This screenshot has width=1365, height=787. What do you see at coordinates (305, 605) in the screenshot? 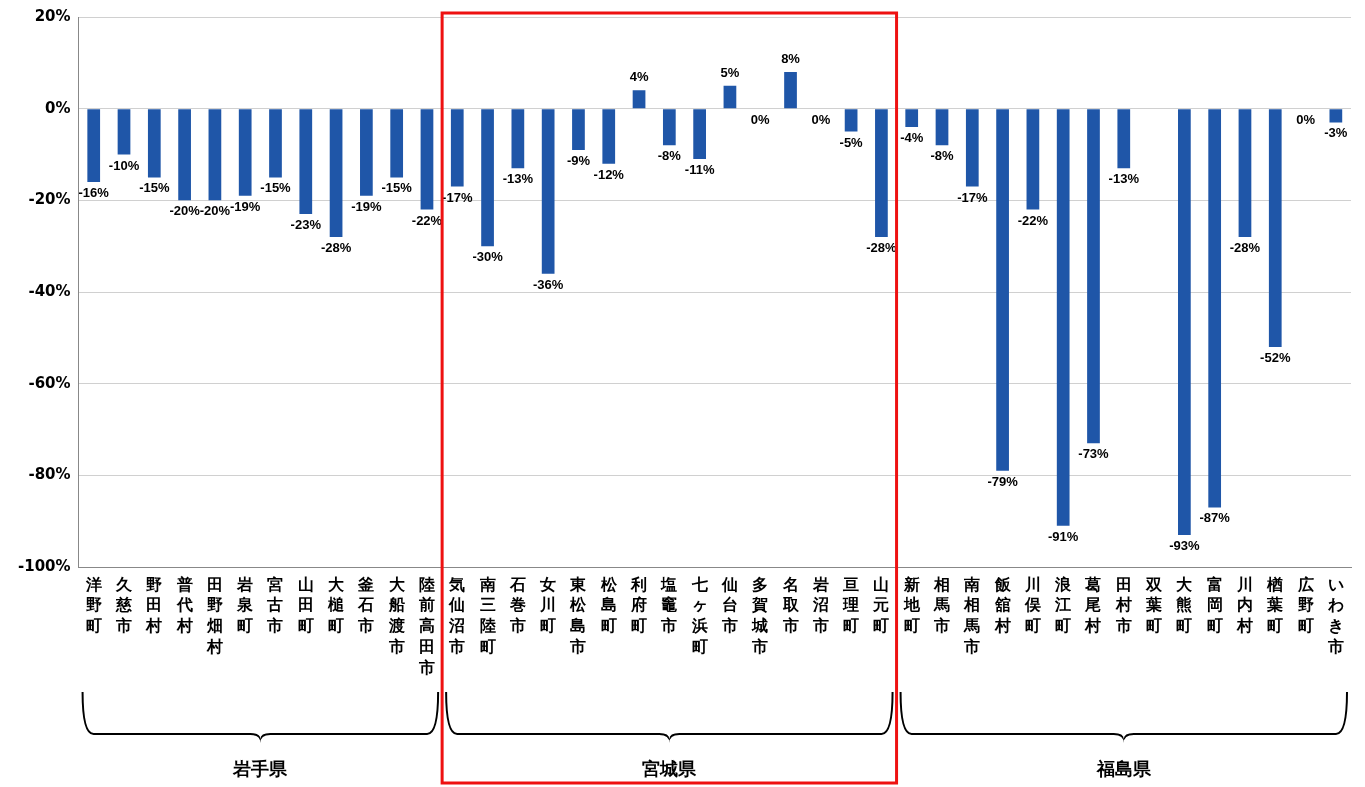
I see `x-tick-label: 山田町` at bounding box center [305, 605].